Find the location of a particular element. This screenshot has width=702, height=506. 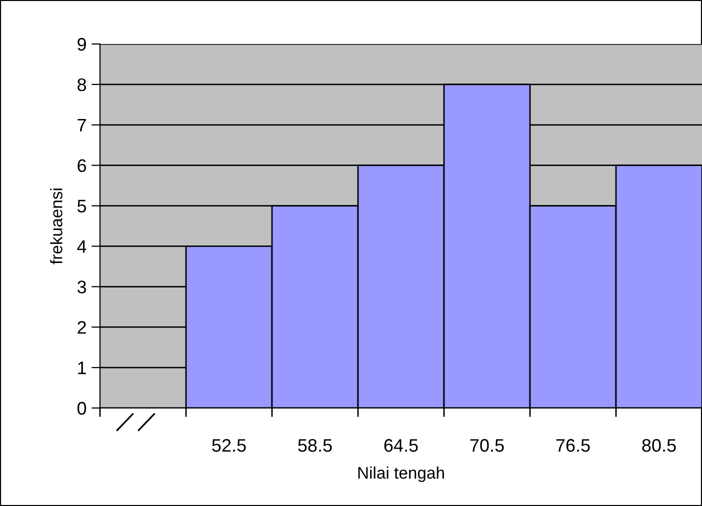

x-tick-label: 58.5 is located at coordinates (315, 445).